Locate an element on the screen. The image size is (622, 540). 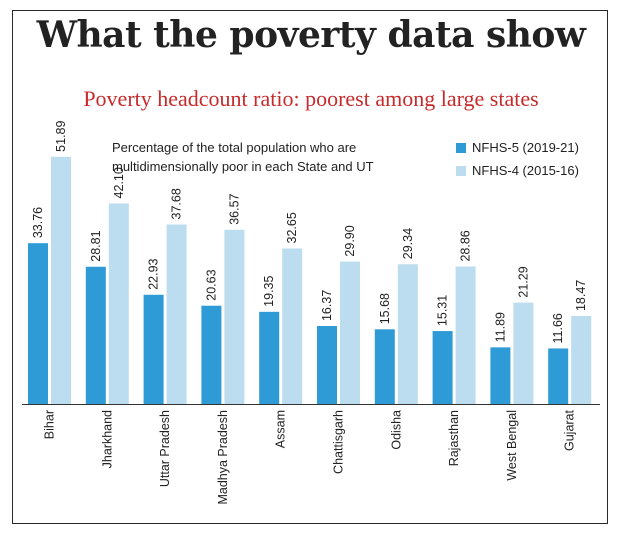
data-label: 19.35 is located at coordinates (269, 290).